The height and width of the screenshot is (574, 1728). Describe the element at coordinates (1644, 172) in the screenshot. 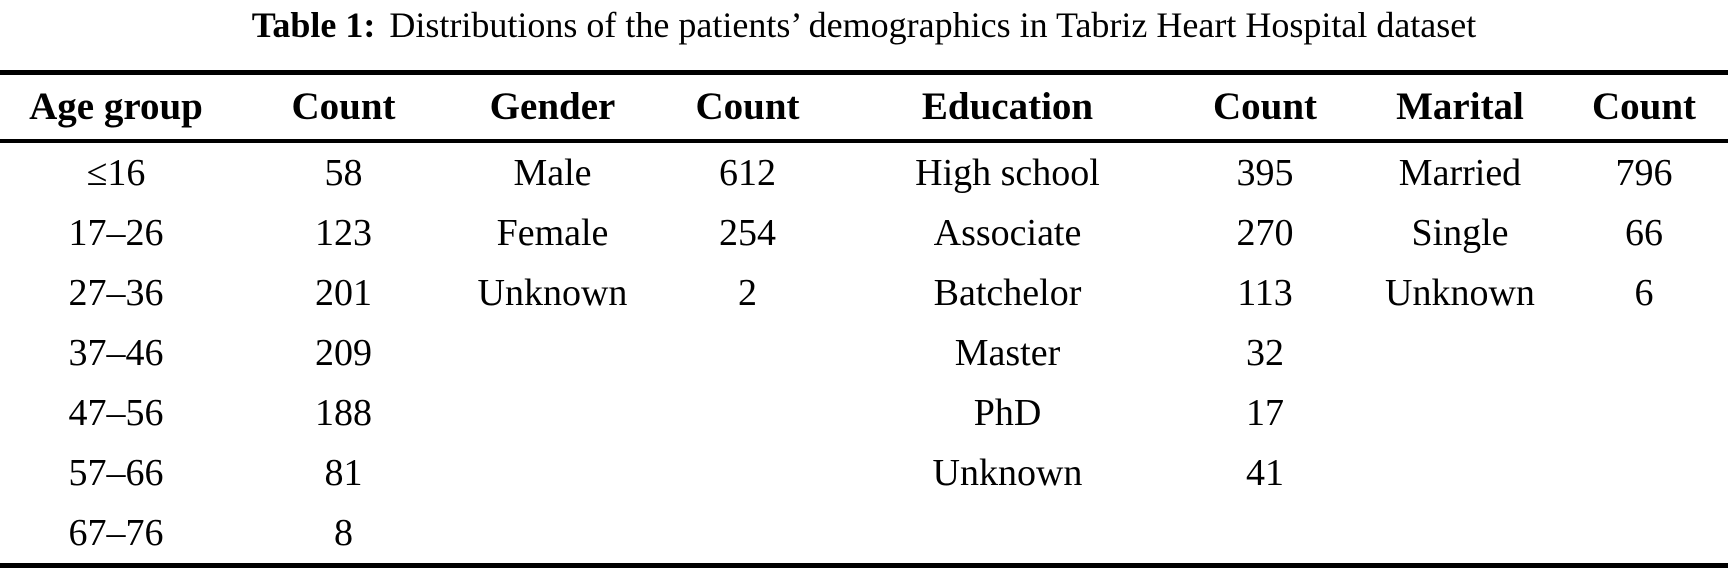

I see `table-cell: 796` at that location.